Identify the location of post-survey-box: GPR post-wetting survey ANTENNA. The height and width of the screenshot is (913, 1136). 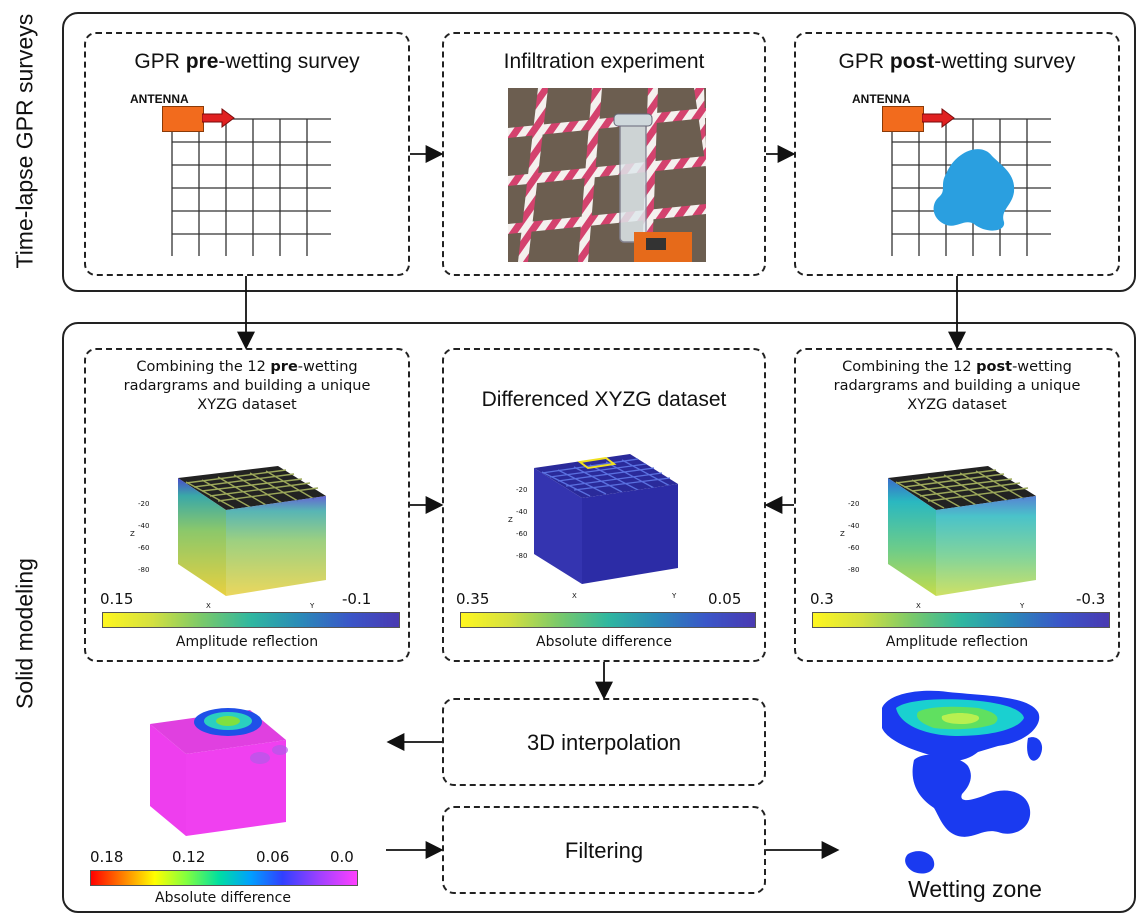
(957, 154).